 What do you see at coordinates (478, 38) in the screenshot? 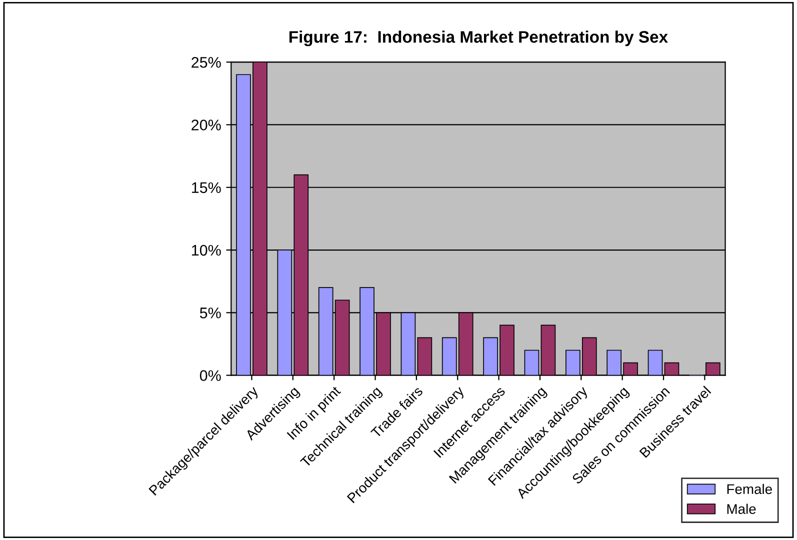
I see `chart-title: Figure 17: Indonesia Market Penetration by Sex` at bounding box center [478, 38].